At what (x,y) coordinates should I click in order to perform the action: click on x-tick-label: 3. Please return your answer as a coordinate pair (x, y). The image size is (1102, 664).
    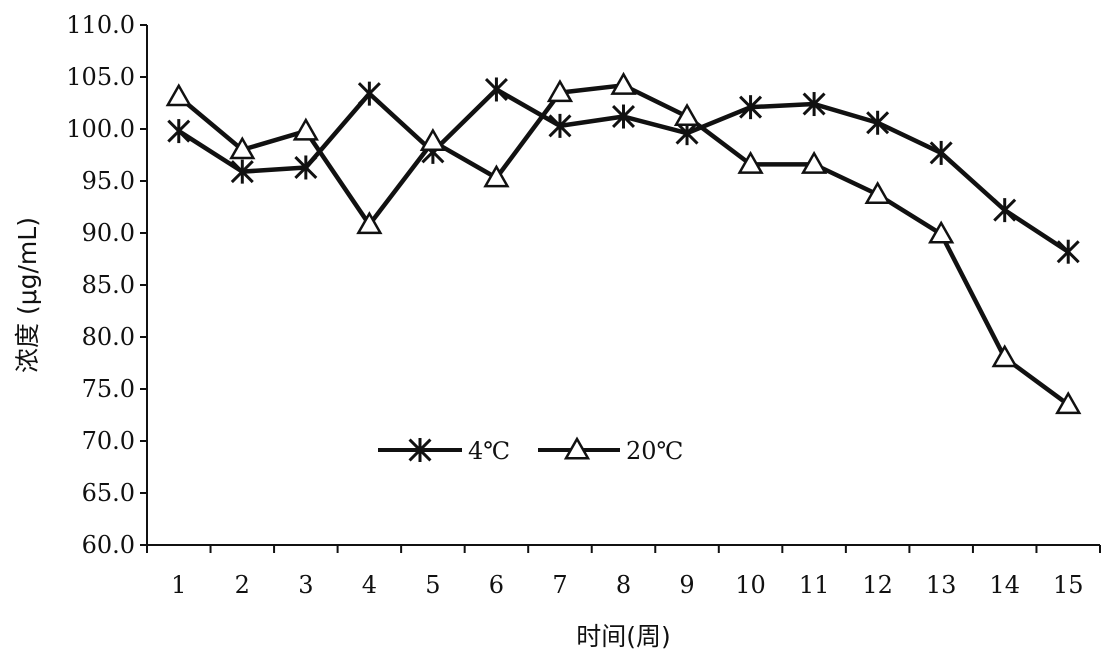
    Looking at the image, I should click on (305, 585).